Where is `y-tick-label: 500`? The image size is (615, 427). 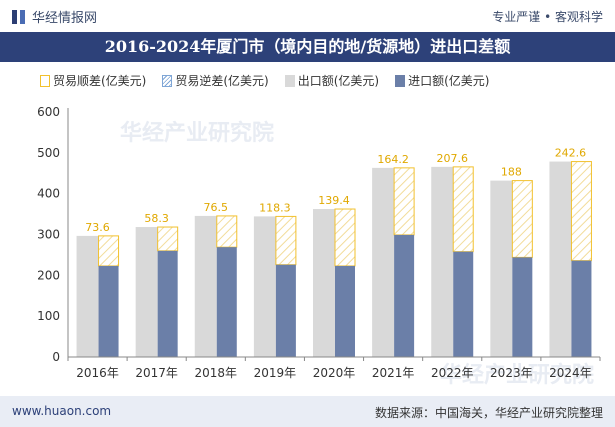
y-tick-label: 500 is located at coordinates (48, 153).